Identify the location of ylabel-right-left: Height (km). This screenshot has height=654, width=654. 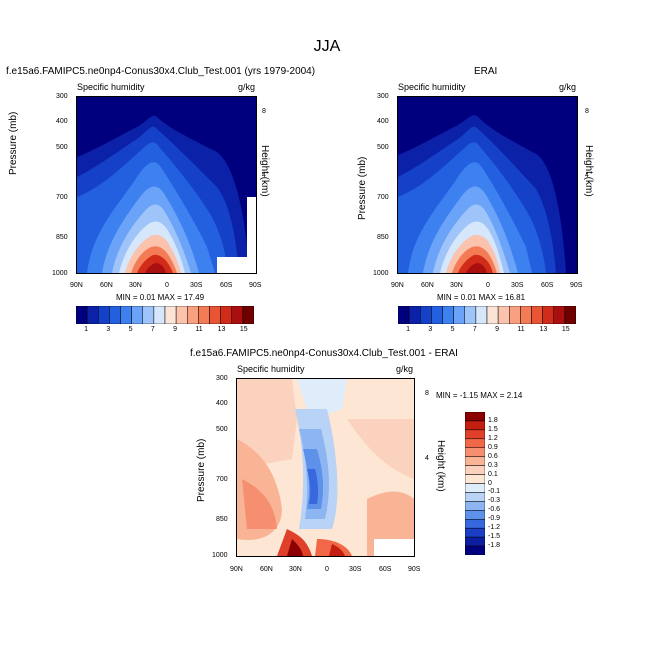
(264, 171).